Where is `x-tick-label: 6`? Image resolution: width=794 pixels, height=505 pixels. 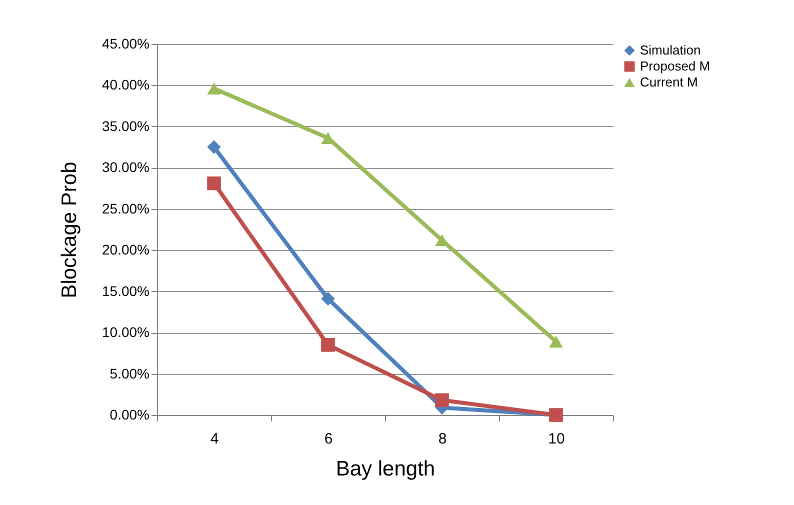 x-tick-label: 6 is located at coordinates (328, 439).